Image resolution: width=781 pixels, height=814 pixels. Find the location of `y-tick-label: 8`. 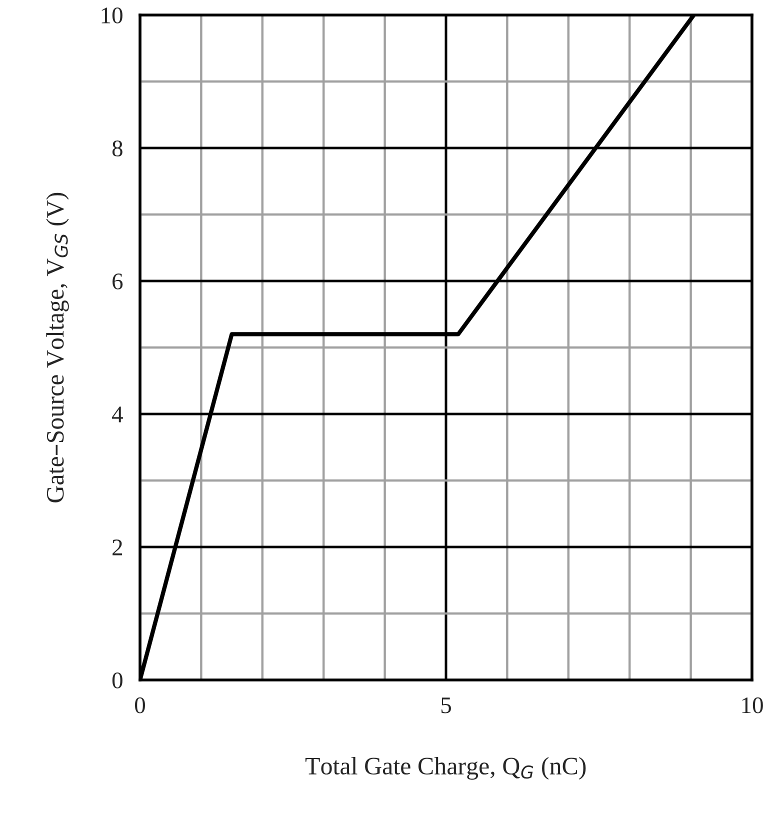

y-tick-label: 8 is located at coordinates (117, 148).